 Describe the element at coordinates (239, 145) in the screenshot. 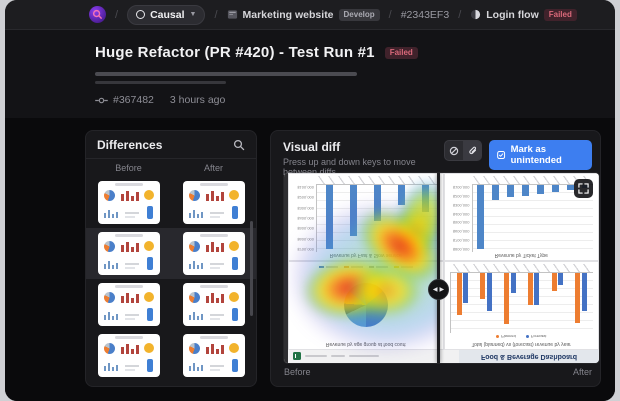

I see `search-icon` at that location.